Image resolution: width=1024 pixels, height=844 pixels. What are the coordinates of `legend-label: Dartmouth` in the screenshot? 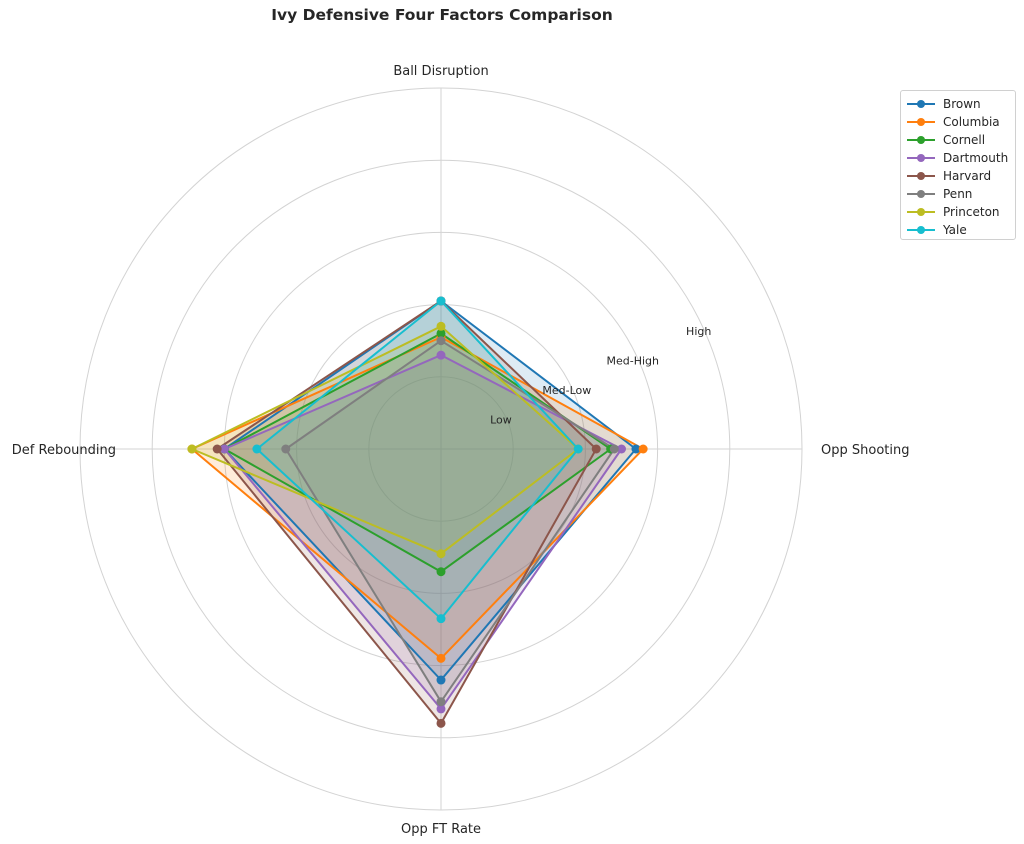 It's located at (976, 158).